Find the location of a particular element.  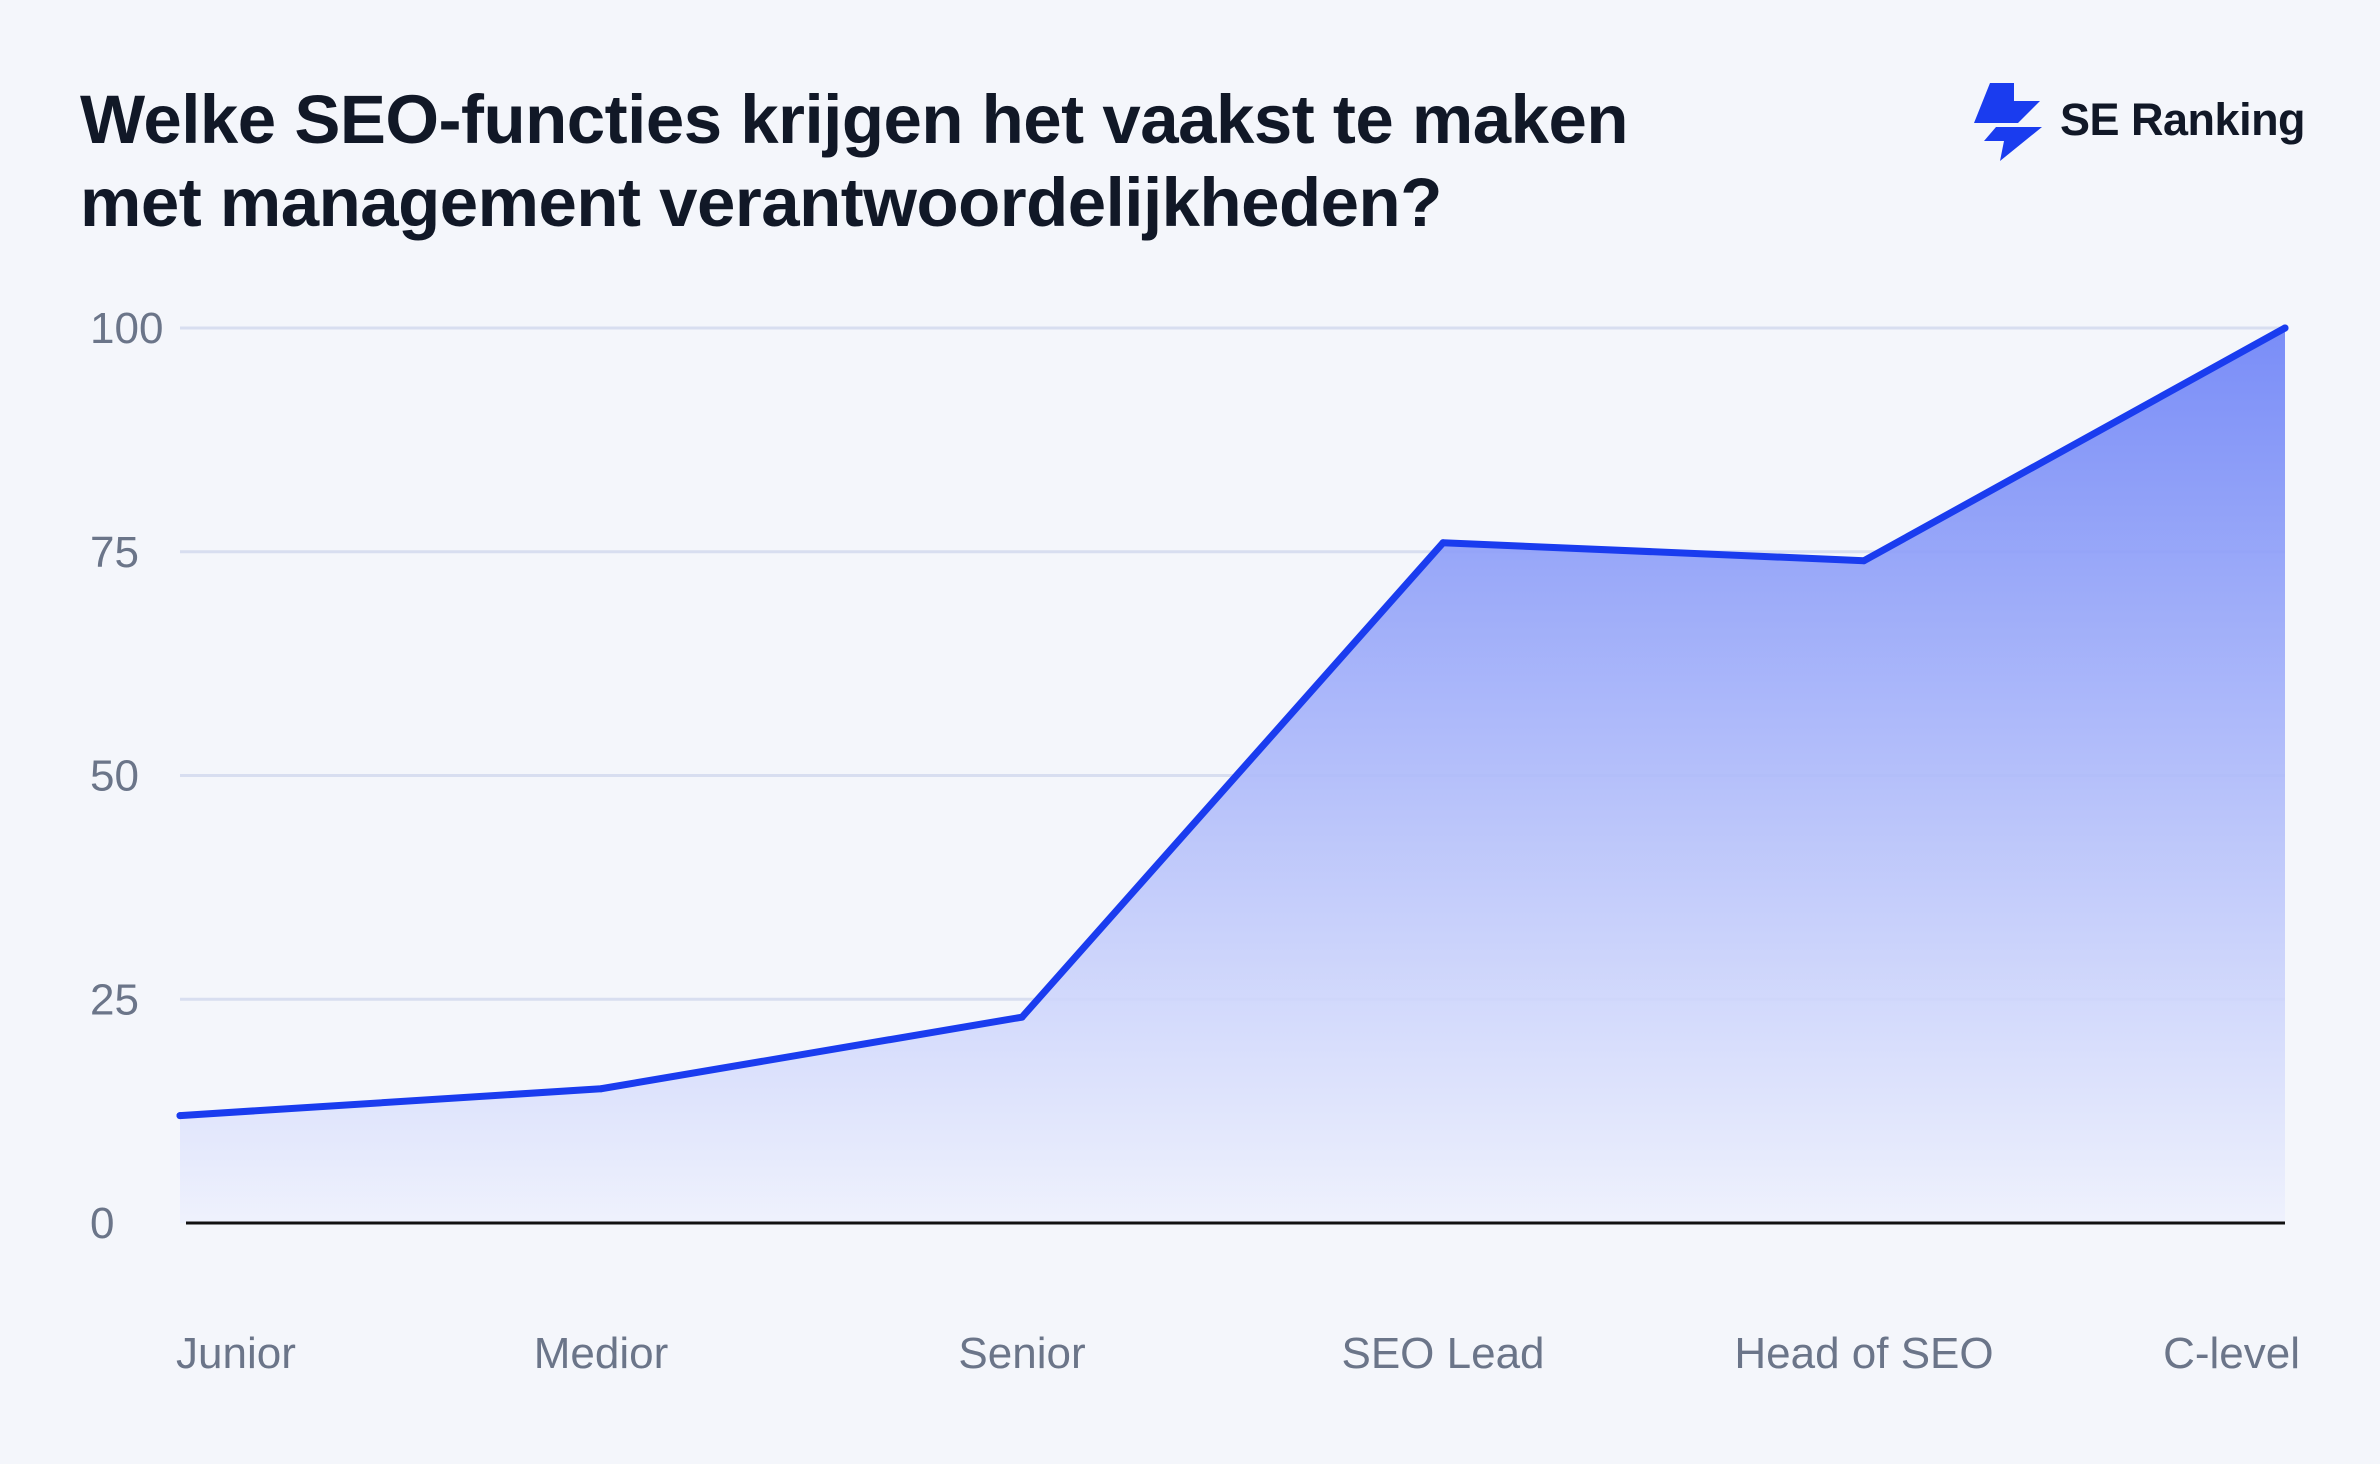

x-tick-label: Junior is located at coordinates (236, 1353).